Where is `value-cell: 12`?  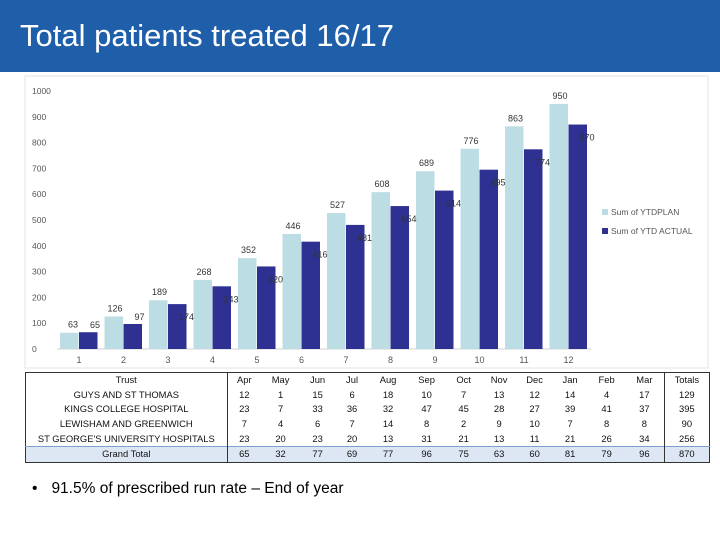
value-cell: 12 is located at coordinates (534, 394).